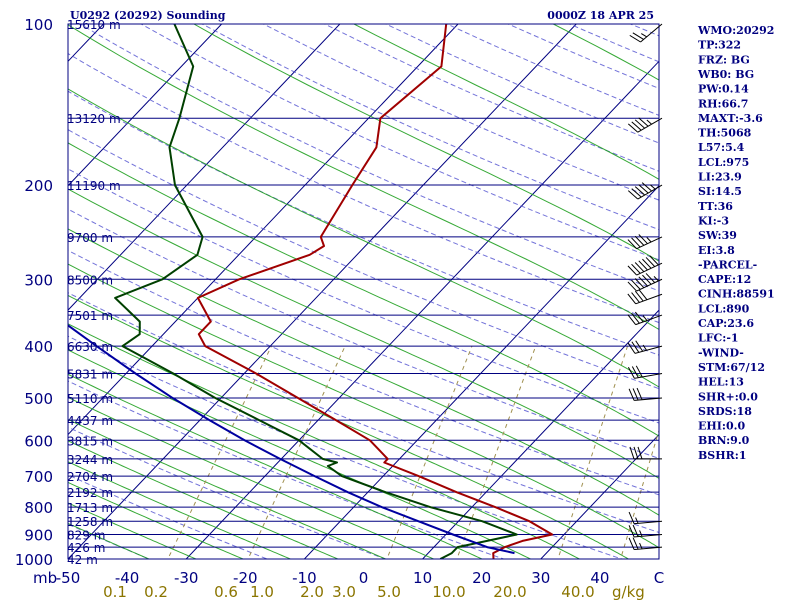 This screenshot has width=800, height=600. Describe the element at coordinates (312, 591) in the screenshot. I see `mixing-ratio-tick-label: 2.0` at that location.